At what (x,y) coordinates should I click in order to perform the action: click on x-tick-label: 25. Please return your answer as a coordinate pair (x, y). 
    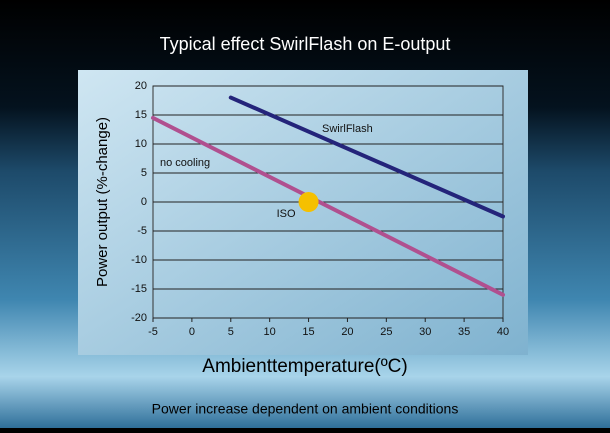
    Looking at the image, I should click on (386, 332).